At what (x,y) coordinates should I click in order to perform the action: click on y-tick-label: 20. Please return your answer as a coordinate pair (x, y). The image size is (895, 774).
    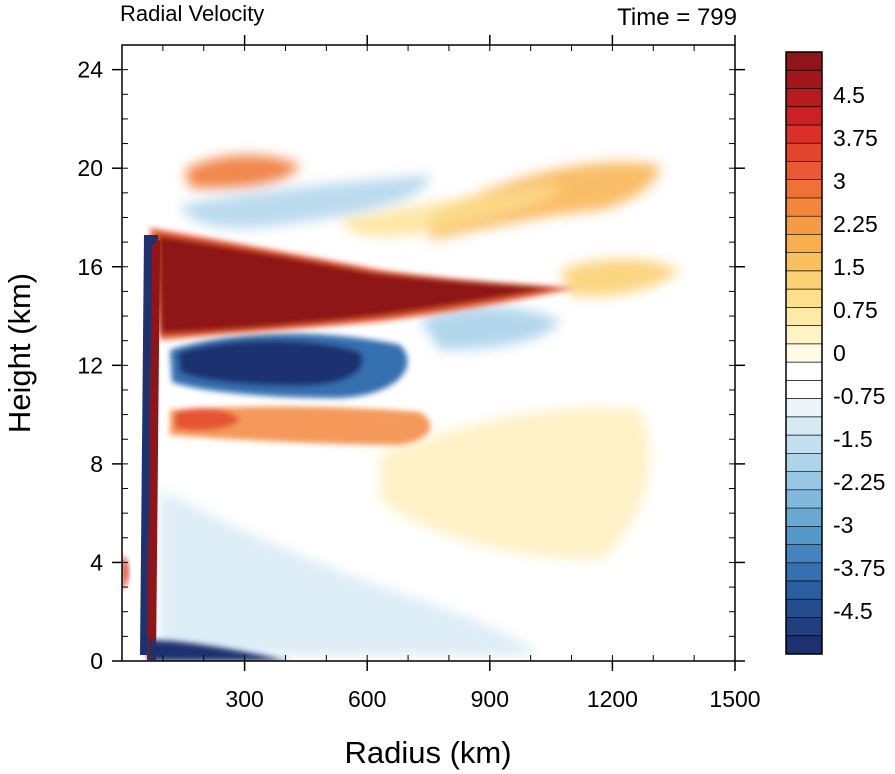
    Looking at the image, I should click on (90, 168).